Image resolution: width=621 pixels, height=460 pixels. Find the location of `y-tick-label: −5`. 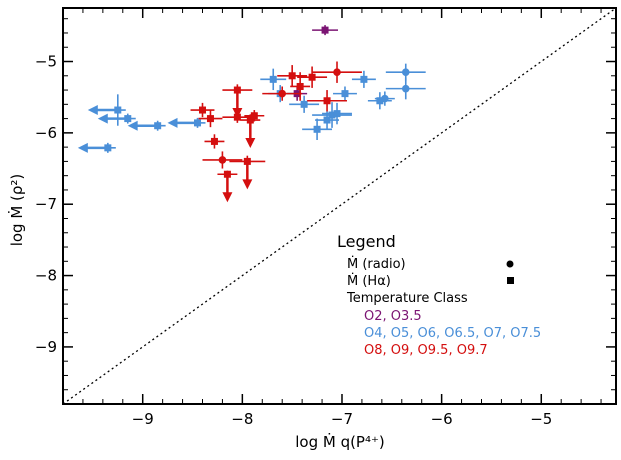

y-tick-label: −5 is located at coordinates (46, 62).